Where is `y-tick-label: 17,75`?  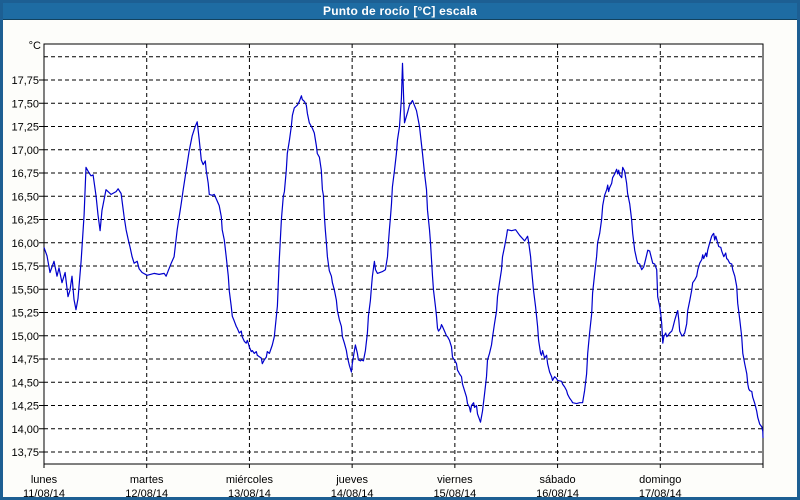 y-tick-label: 17,75 is located at coordinates (25, 81).